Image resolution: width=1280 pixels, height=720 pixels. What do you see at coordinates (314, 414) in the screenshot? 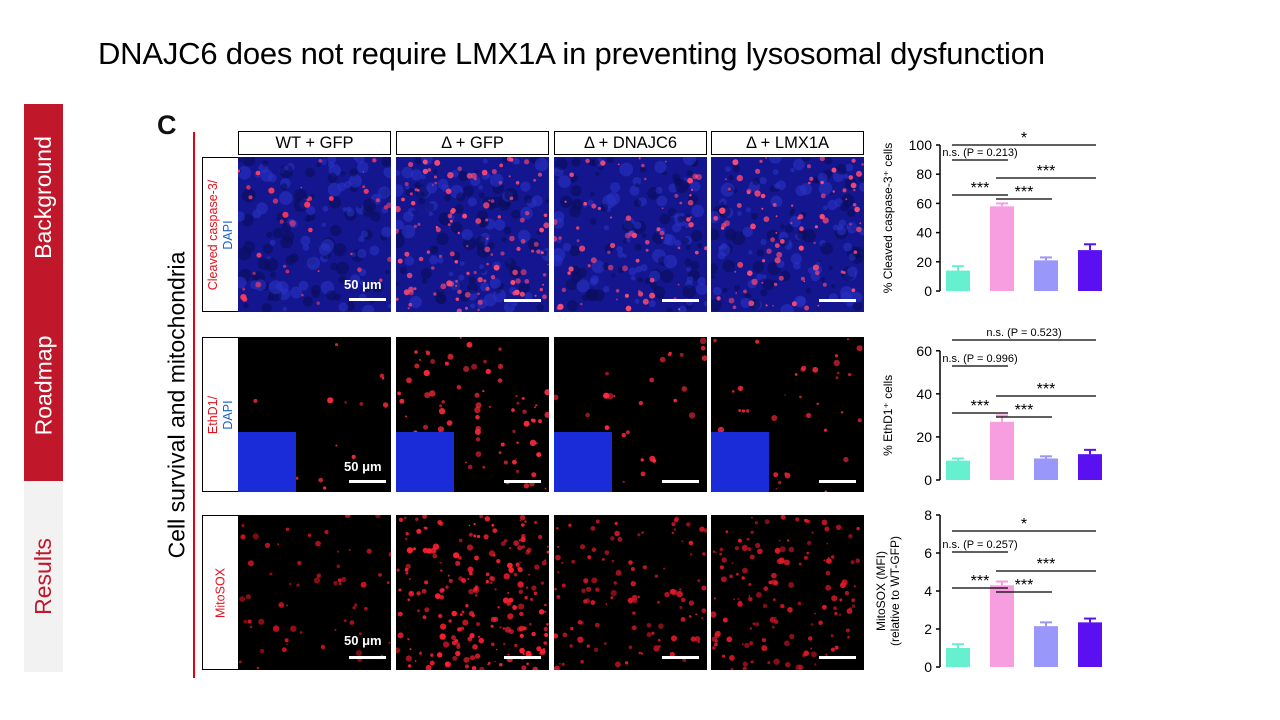
I see `micrograph-ethd-wt-gfp: 50 μm` at bounding box center [314, 414].